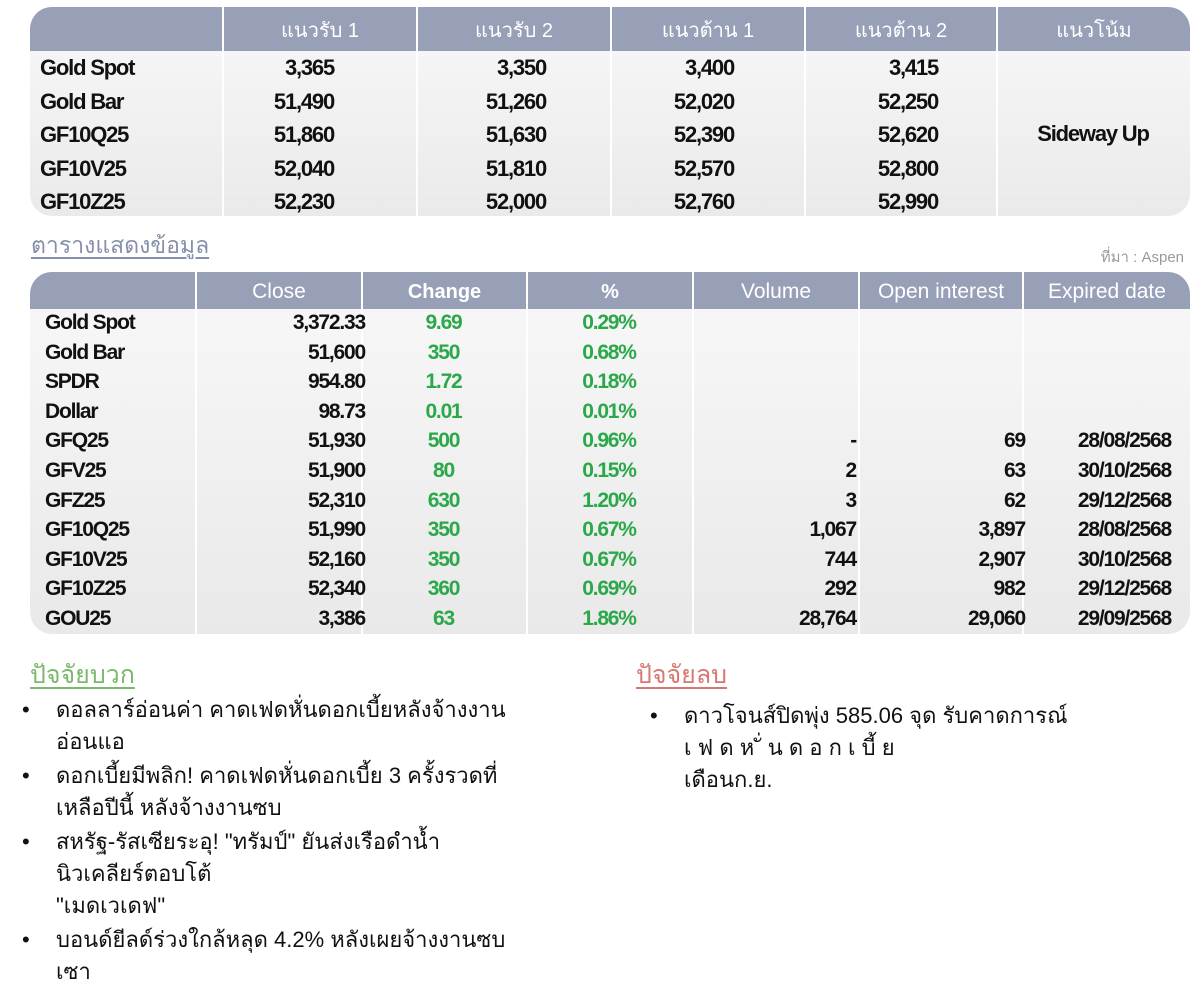  I want to click on close-value: 52,160, so click(336, 559).